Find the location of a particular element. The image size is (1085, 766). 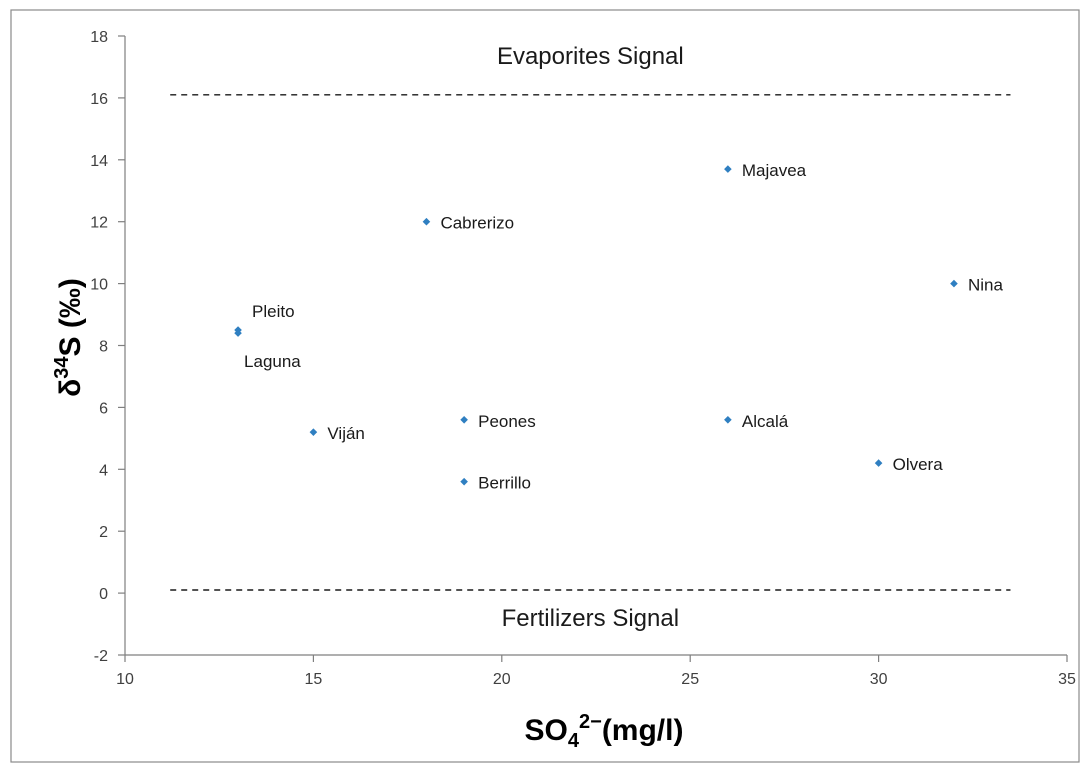

y-axis-title-delta: δ is located at coordinates (70, 388).